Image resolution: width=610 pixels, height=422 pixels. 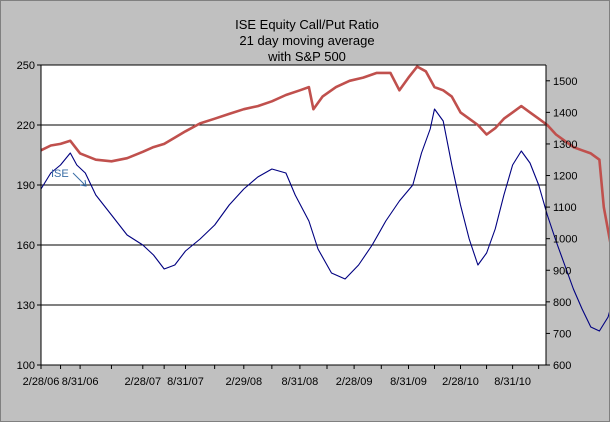 I want to click on x-tick-label: 2/28/06, so click(x=41, y=382).